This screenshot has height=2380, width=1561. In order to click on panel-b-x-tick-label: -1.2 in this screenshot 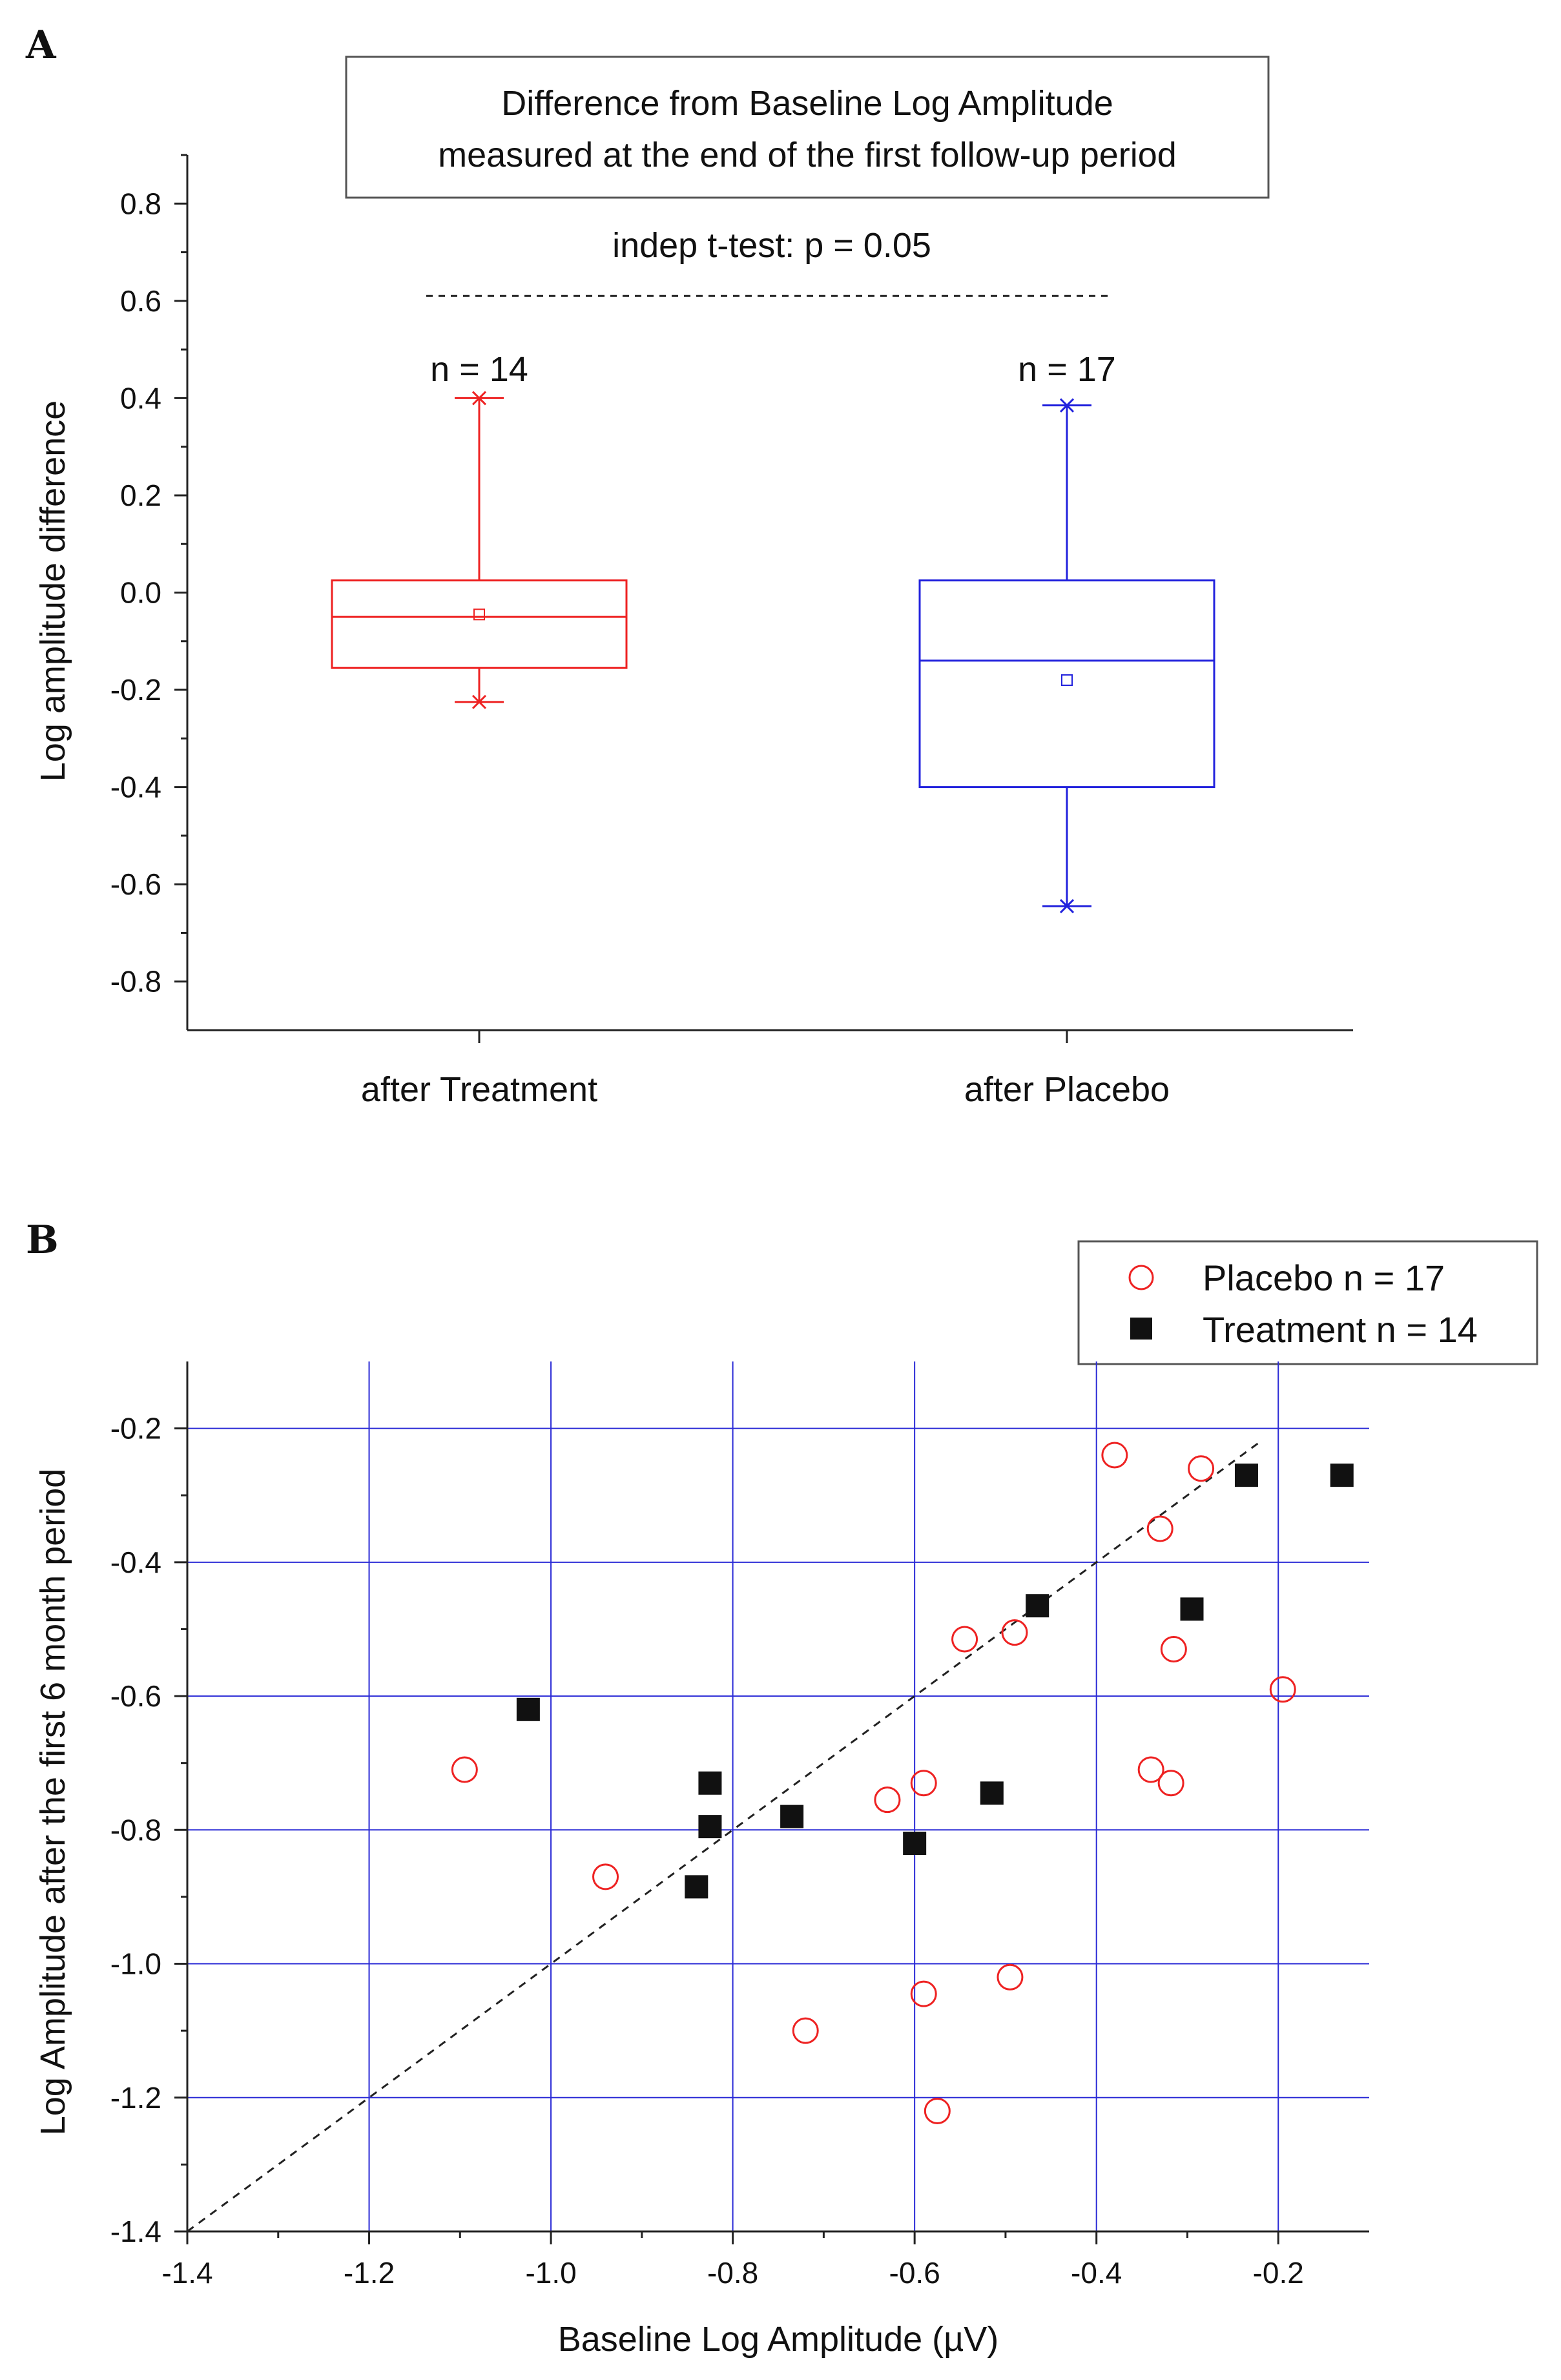, I will do `click(369, 2273)`.